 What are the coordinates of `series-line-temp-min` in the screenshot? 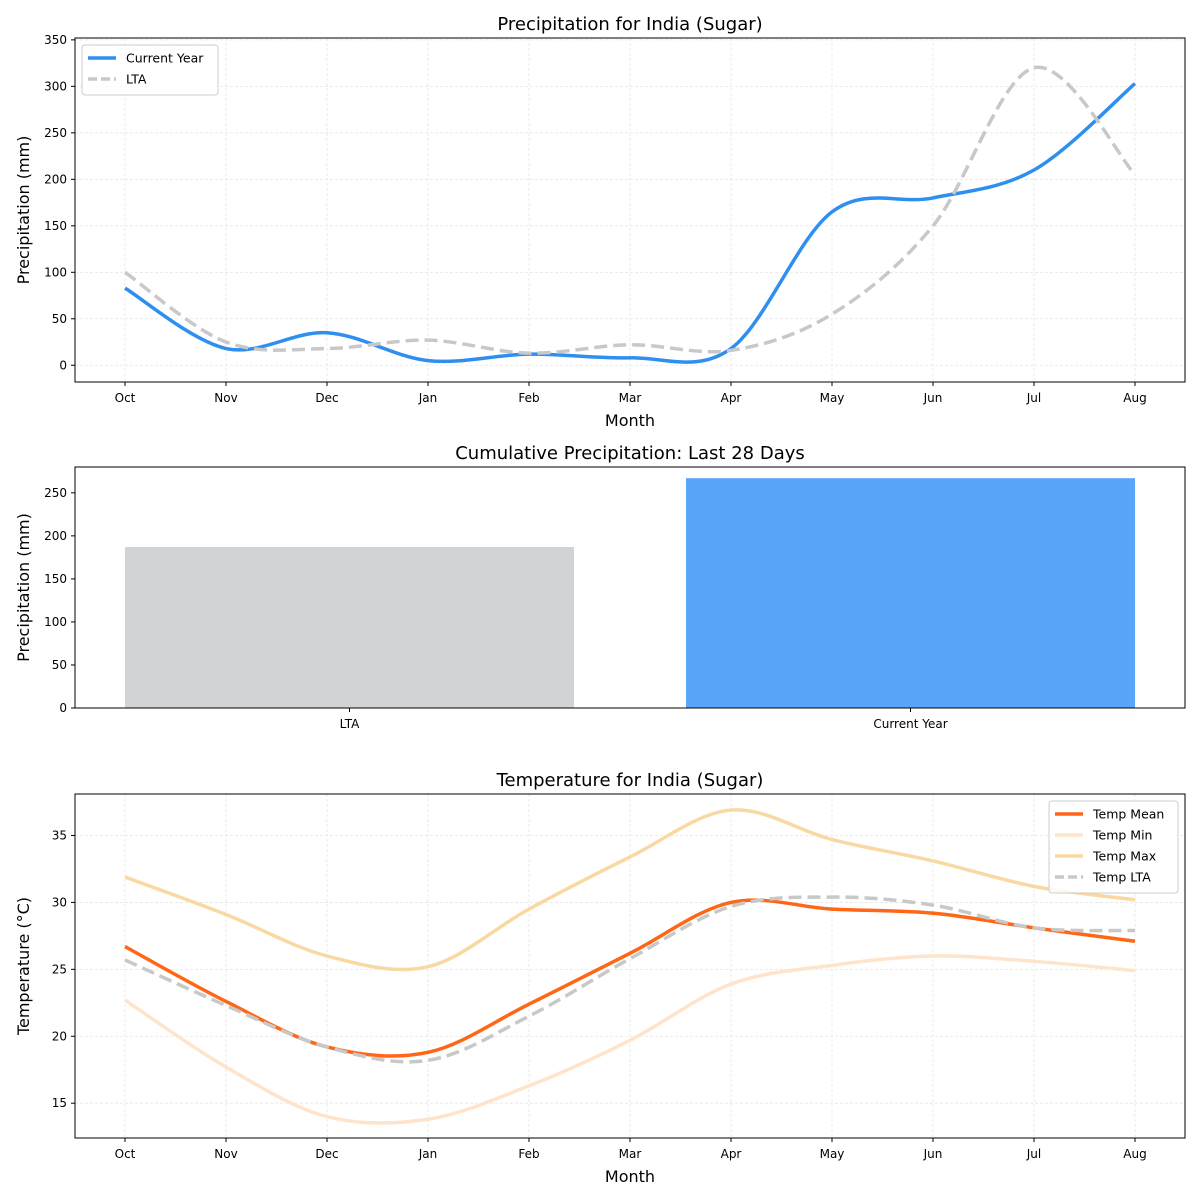 It's located at (630, 1039).